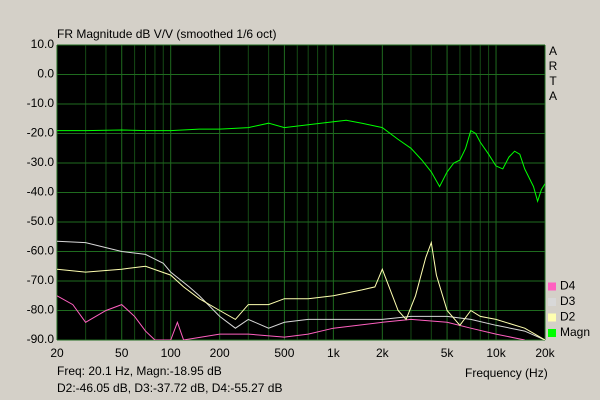 This screenshot has height=400, width=600. Describe the element at coordinates (41, 280) in the screenshot. I see `y-tick-label: -70.0` at that location.